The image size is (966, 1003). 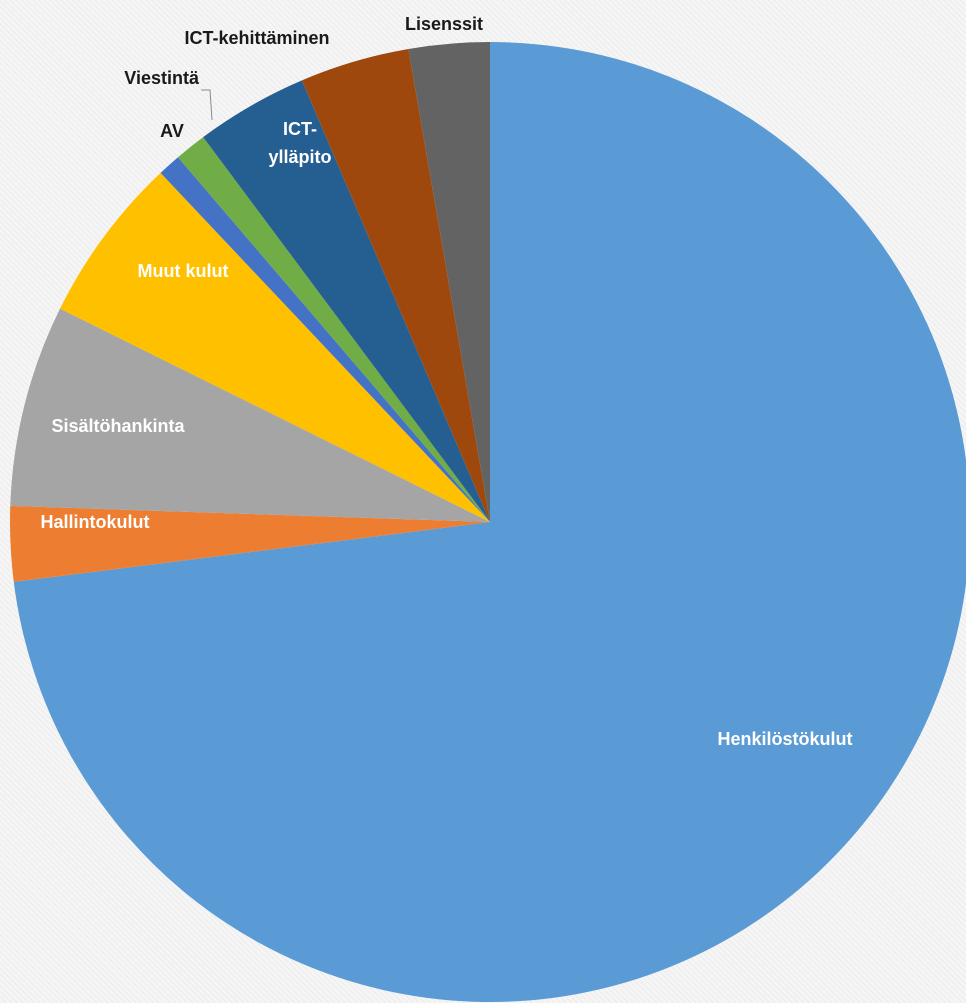 What do you see at coordinates (250, 415) in the screenshot?
I see `pie-slice-sisaltohankinta` at bounding box center [250, 415].